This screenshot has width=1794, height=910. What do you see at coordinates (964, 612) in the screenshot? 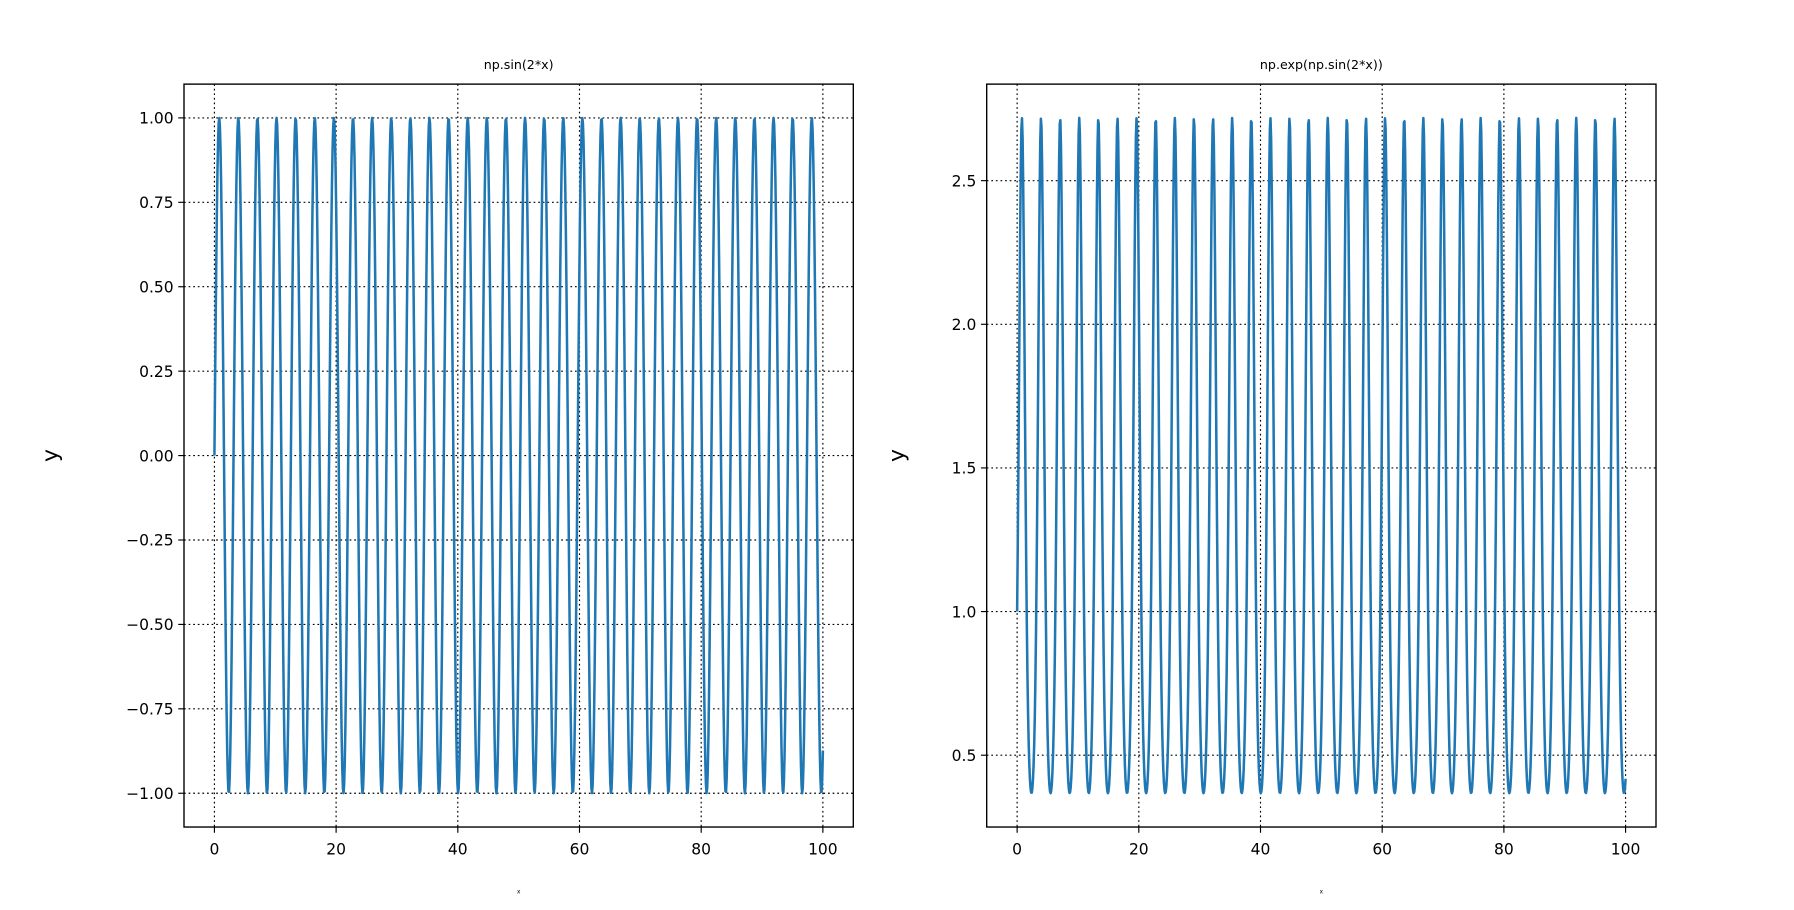
I see `y-tick-label: 1.0` at bounding box center [964, 612].